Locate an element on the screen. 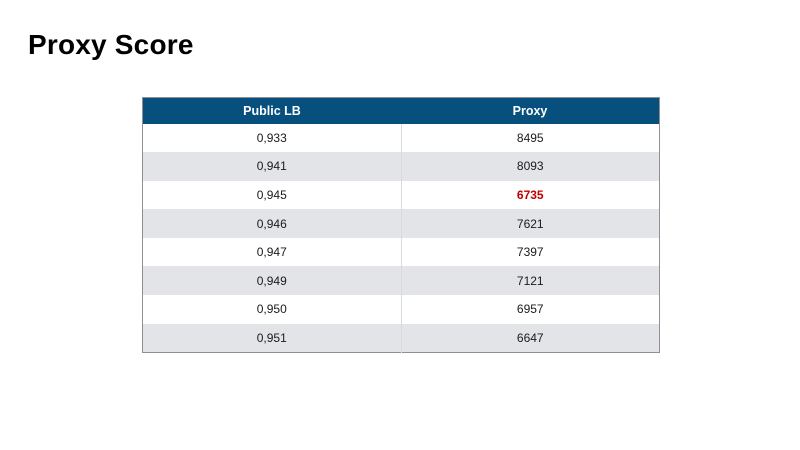 The height and width of the screenshot is (450, 800). table-header-row: Public LB Proxy is located at coordinates (401, 110).